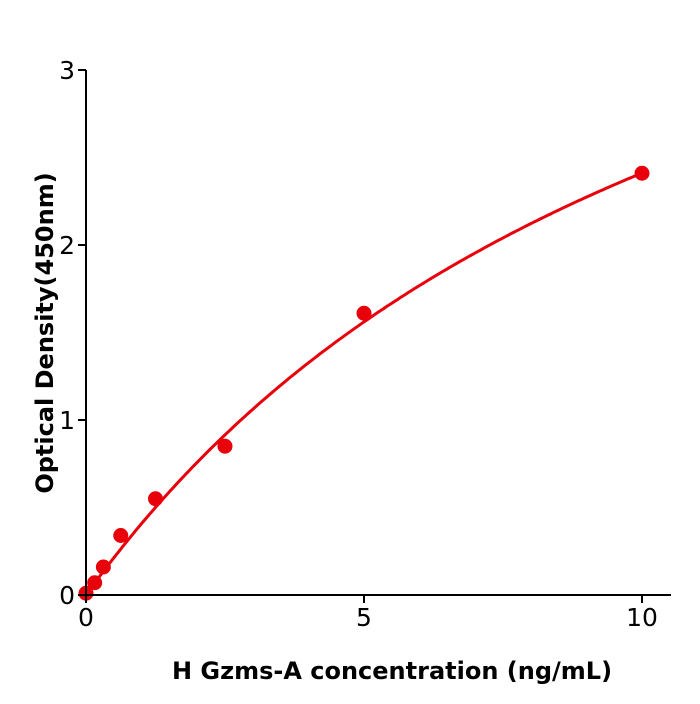 The image size is (700, 704). Describe the element at coordinates (72, 333) in the screenshot. I see `y-ticks: 0 1 2 3` at that location.